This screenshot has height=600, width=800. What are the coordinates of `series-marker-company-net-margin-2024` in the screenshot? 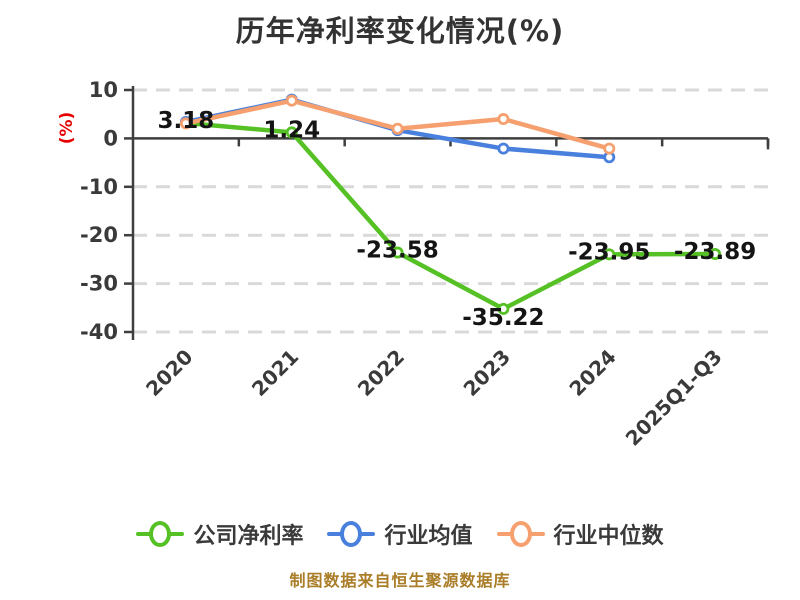 It's located at (609, 254).